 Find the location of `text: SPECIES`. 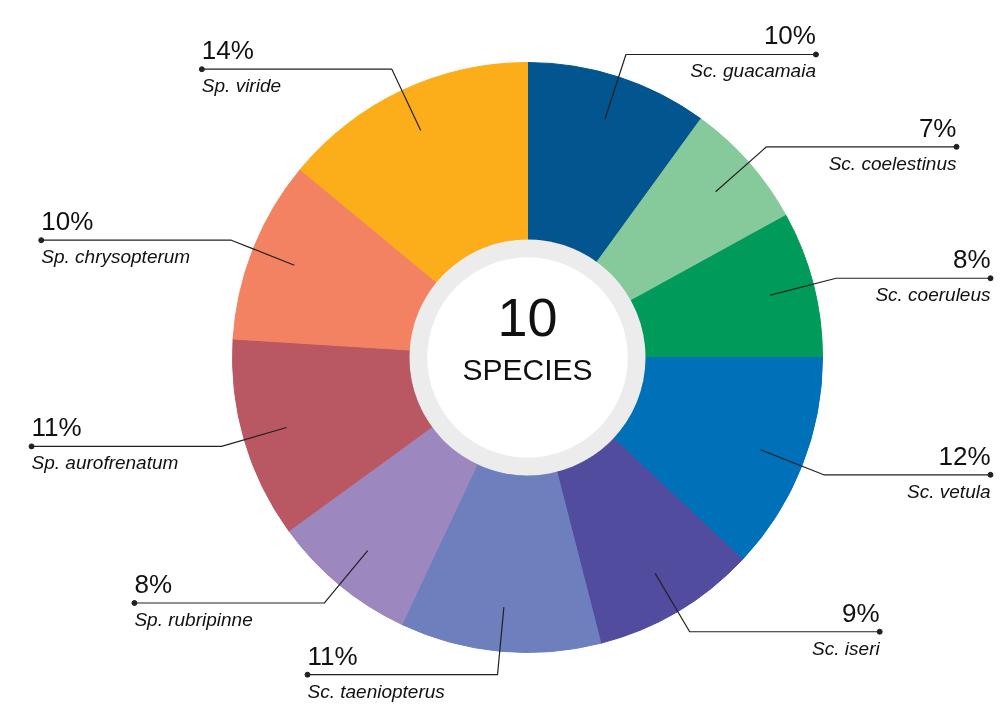

text: SPECIES is located at coordinates (527, 369).